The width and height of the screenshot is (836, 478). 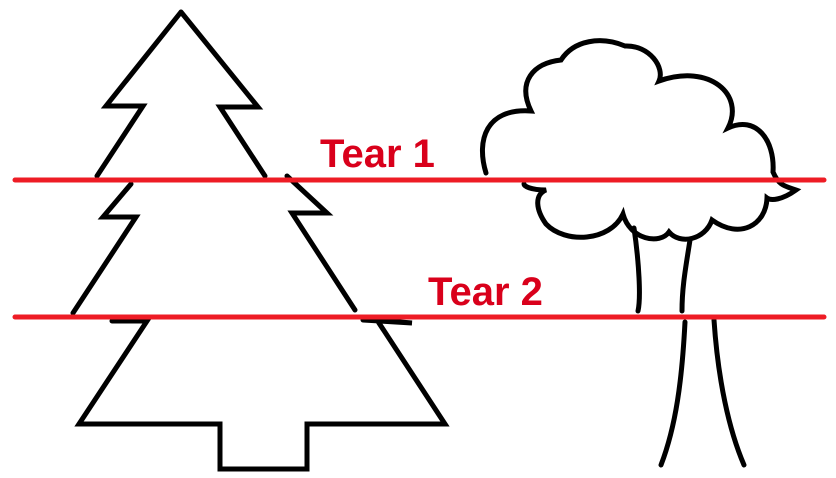 What do you see at coordinates (713, 352) in the screenshot?
I see `tree-trunk-right` at bounding box center [713, 352].